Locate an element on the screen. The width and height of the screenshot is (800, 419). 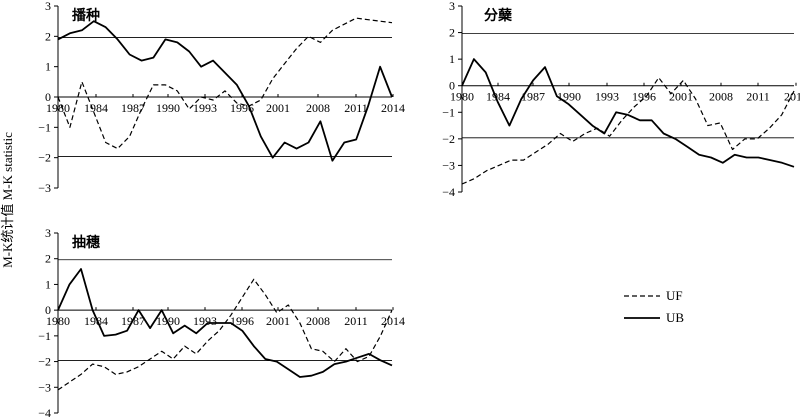
panel-title: 分蘖 is located at coordinates (498, 15).